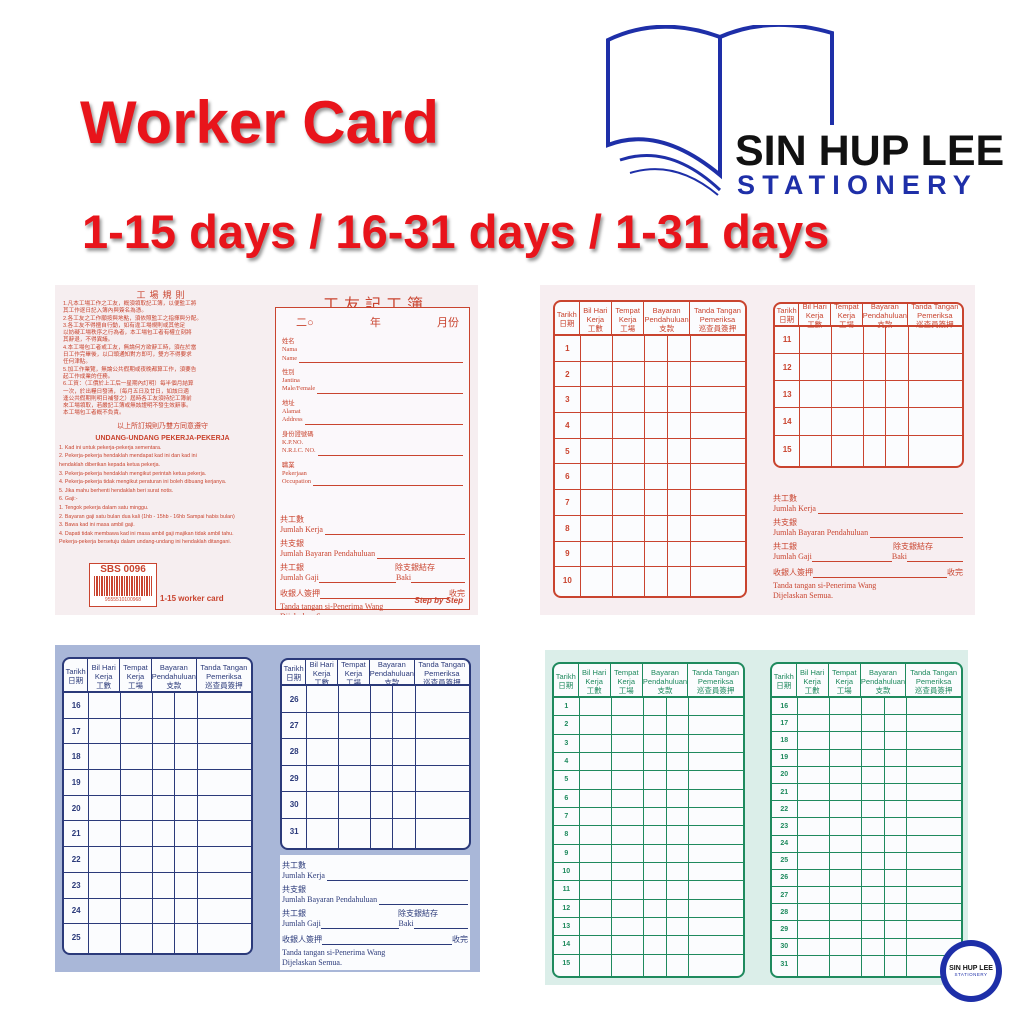  What do you see at coordinates (415, 567) in the screenshot?
I see `label-cn: 除支銀結存` at bounding box center [415, 567].